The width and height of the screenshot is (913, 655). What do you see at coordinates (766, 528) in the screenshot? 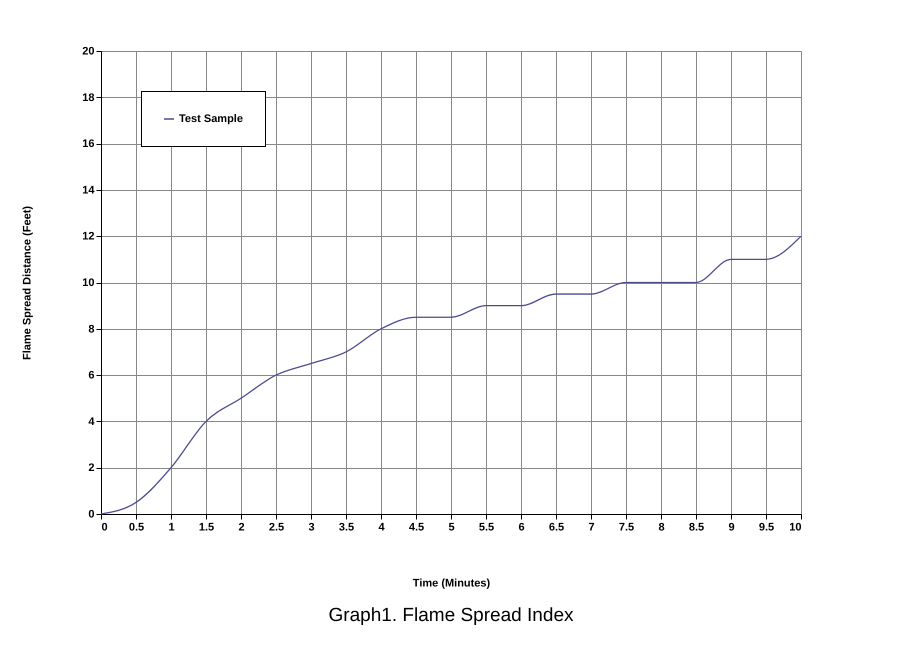
I see `x-tick-label: 9.5` at bounding box center [766, 528].